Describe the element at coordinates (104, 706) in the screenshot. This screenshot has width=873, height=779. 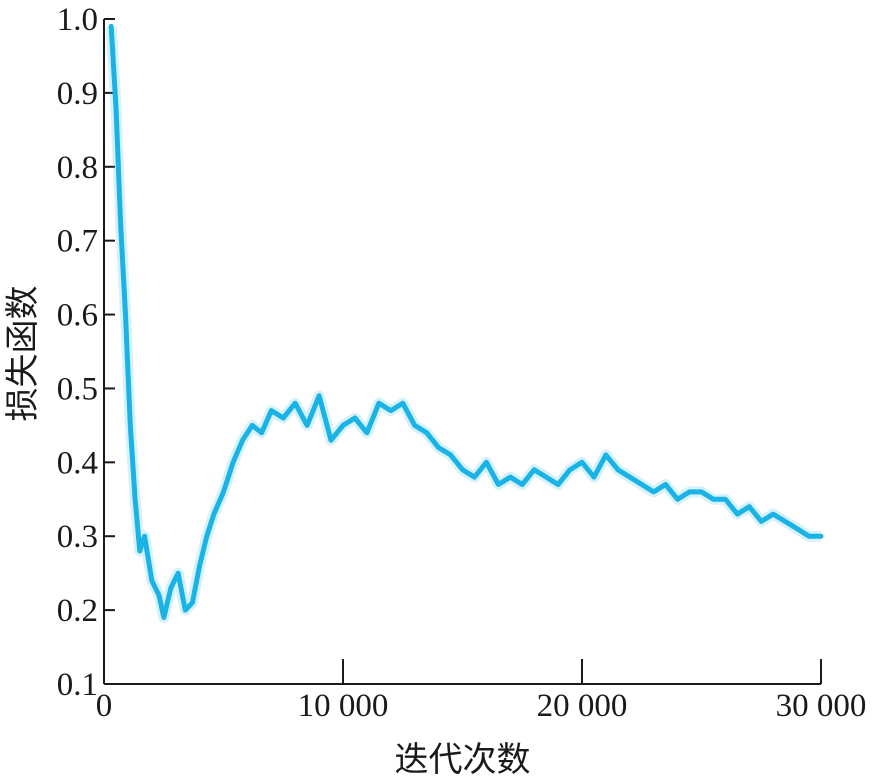
I see `x-tick-label: 0` at that location.